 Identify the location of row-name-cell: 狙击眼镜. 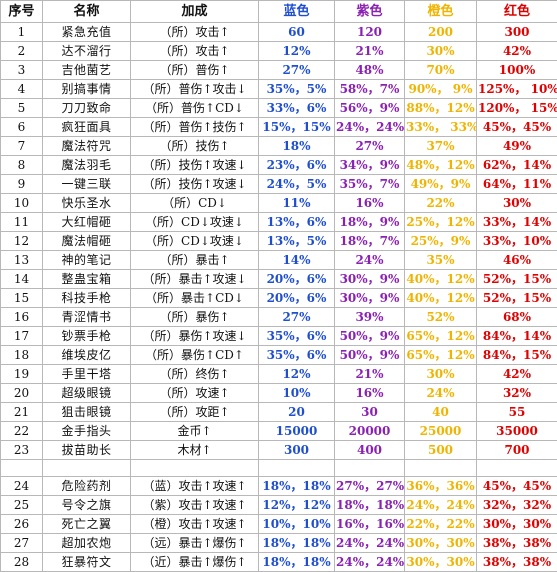
(87, 412).